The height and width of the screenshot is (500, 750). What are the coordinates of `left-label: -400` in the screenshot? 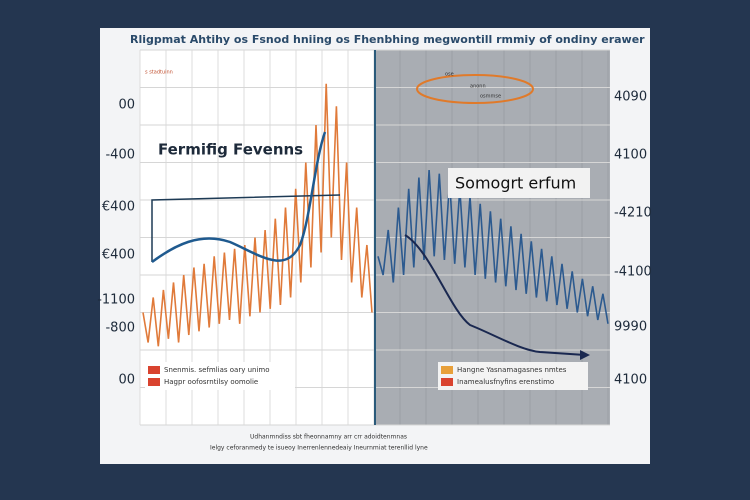 It's located at (120, 155).